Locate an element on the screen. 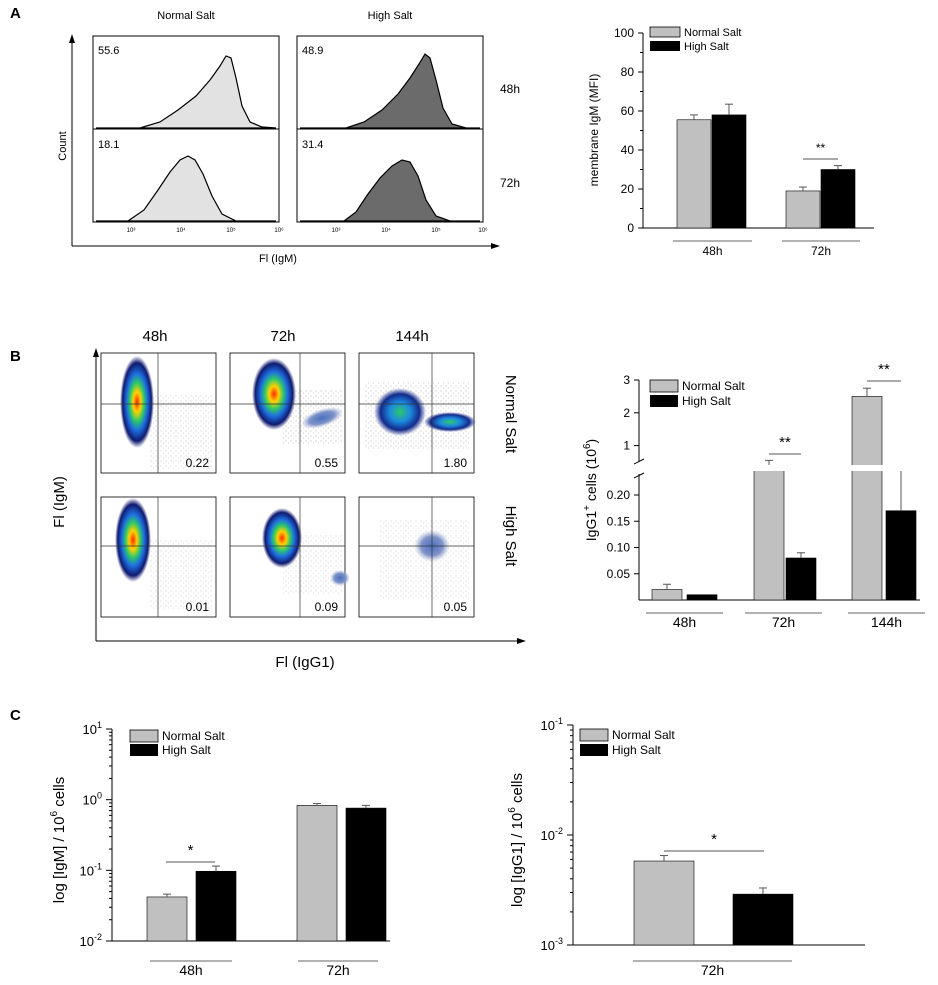 This screenshot has height=985, width=938. significance-marker: ** is located at coordinates (785, 442).